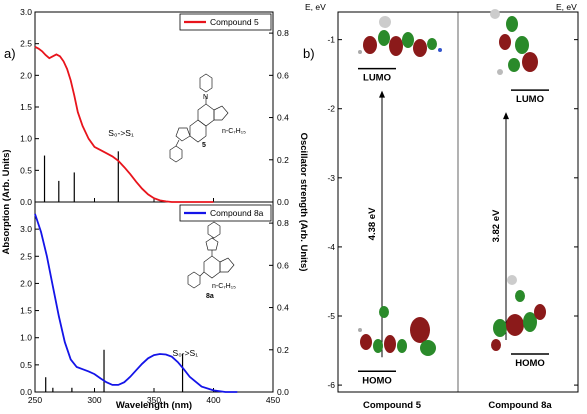 The image size is (587, 414). What do you see at coordinates (204, 145) in the screenshot?
I see `compound-5-number: 5` at bounding box center [204, 145].